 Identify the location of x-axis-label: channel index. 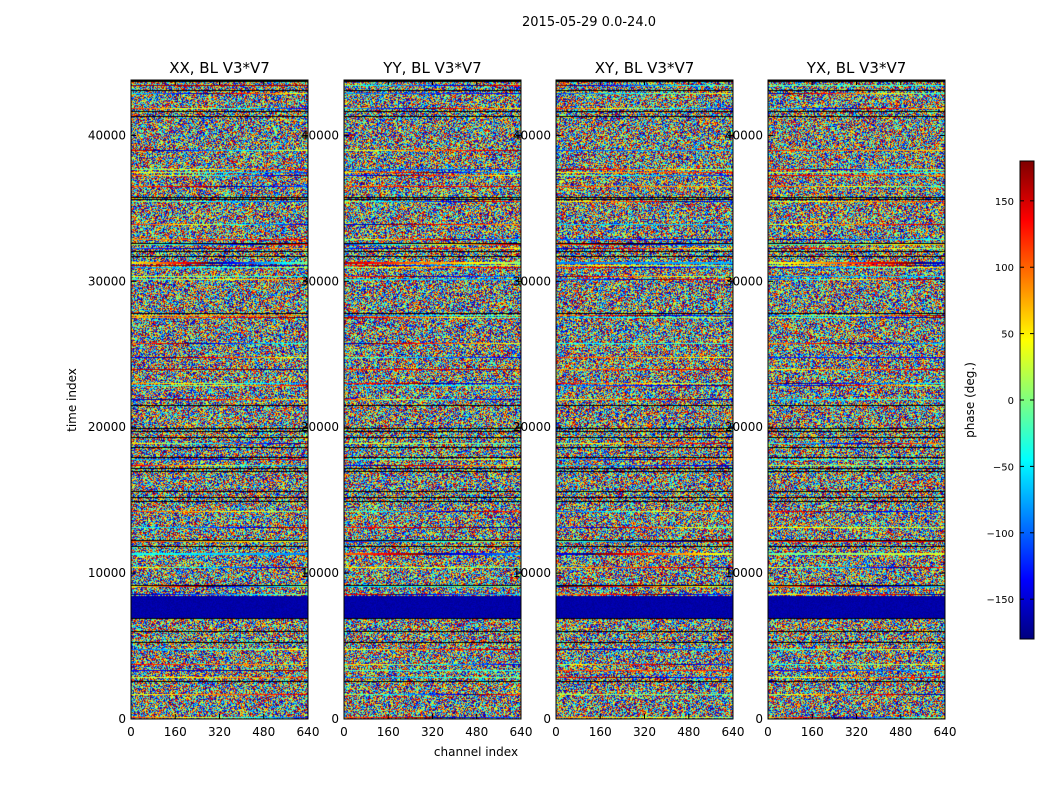
(476, 752).